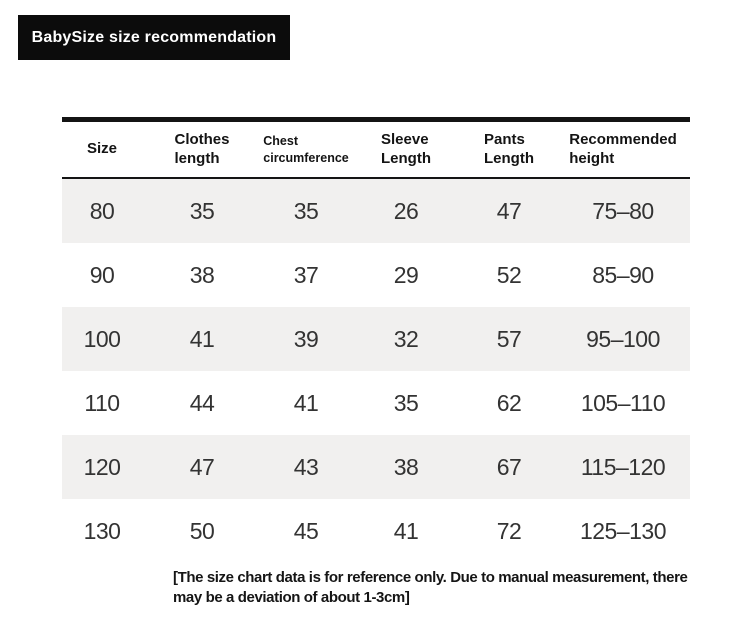  Describe the element at coordinates (306, 402) in the screenshot. I see `cell-chest-circumference: 41` at that location.